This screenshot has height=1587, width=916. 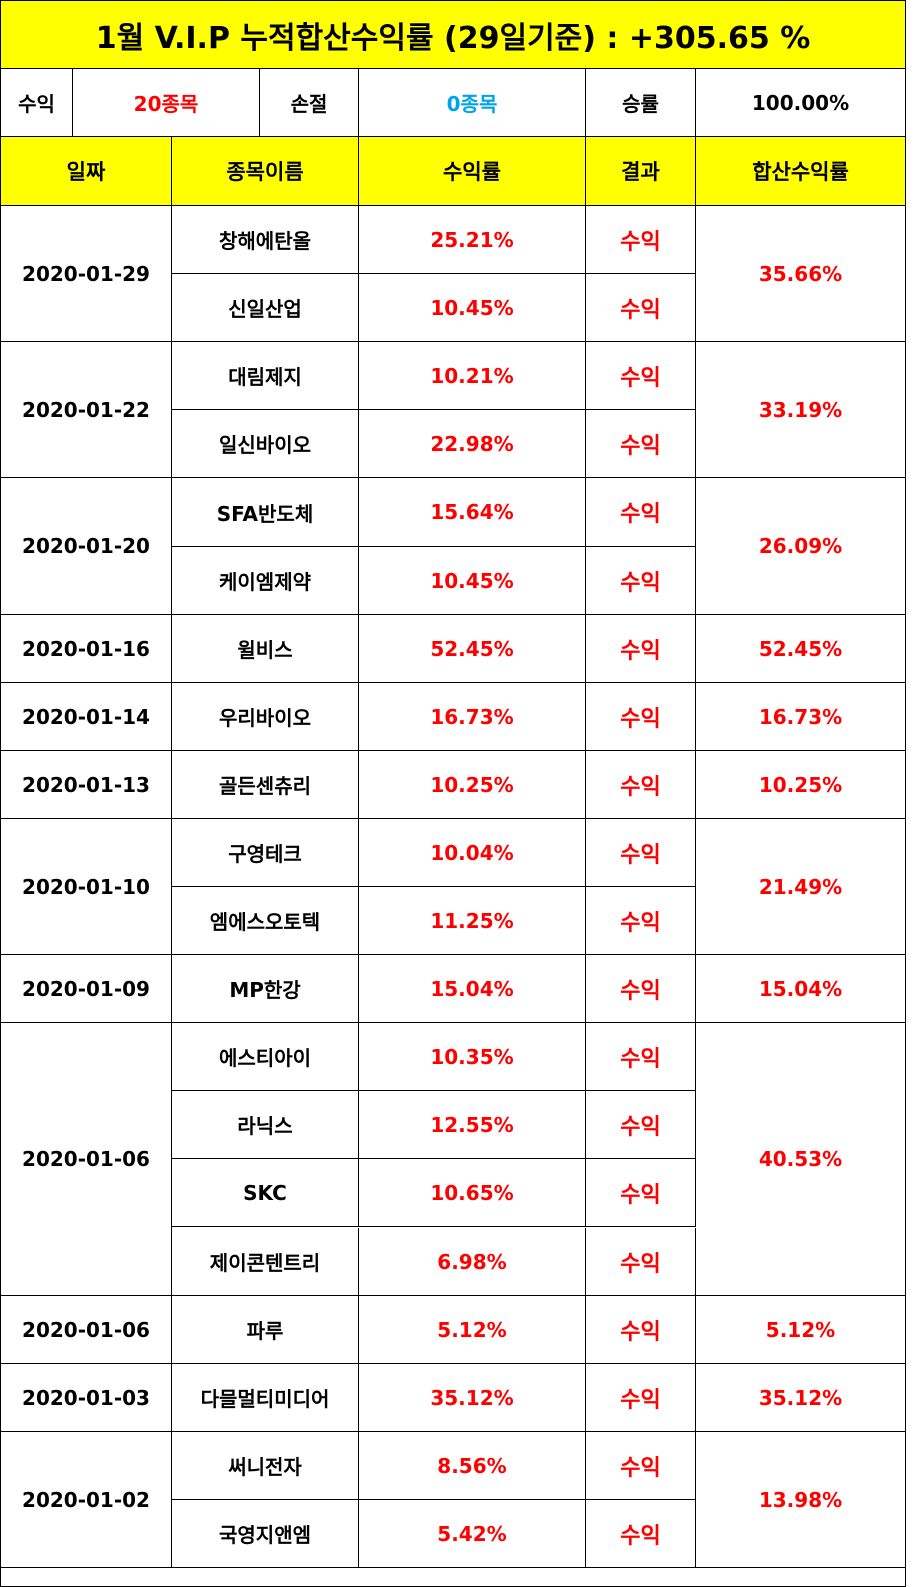 What do you see at coordinates (472, 1125) in the screenshot?
I see `rate-cell: 12.55%` at bounding box center [472, 1125].